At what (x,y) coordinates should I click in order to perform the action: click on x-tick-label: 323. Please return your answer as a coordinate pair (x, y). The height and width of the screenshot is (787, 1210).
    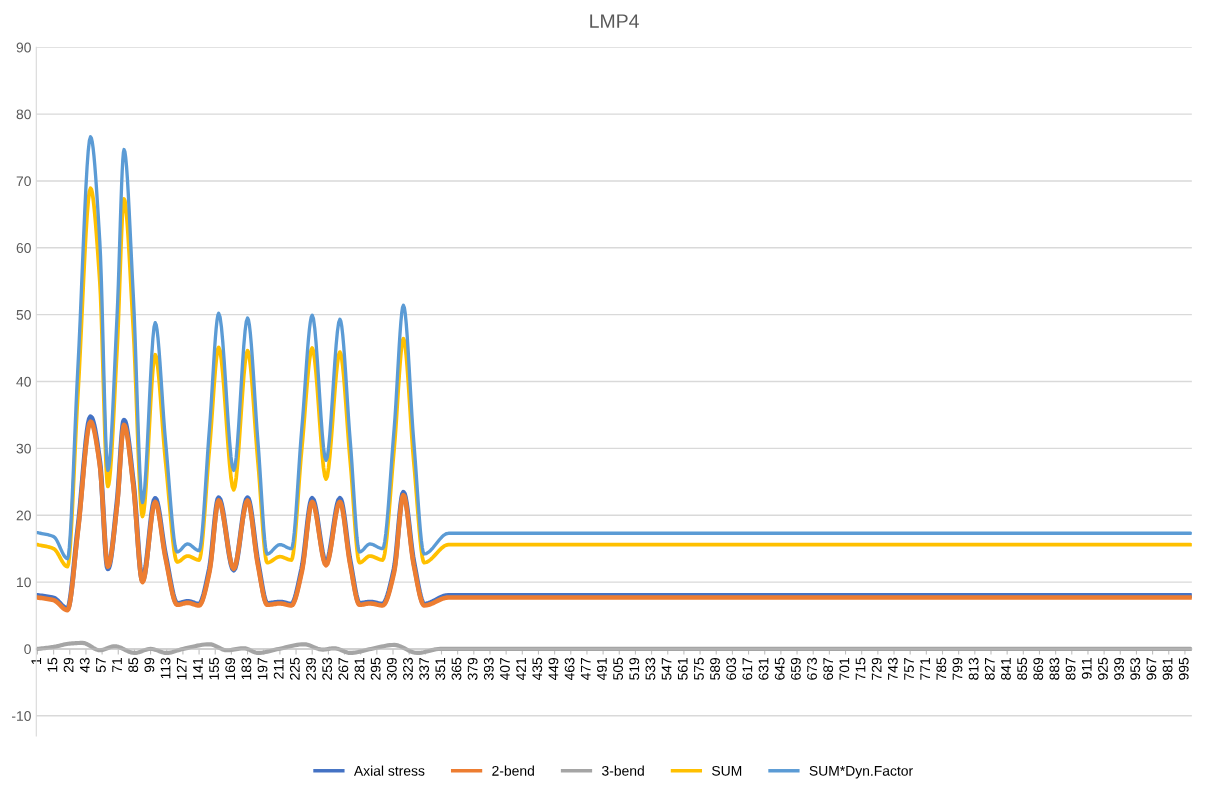
    Looking at the image, I should click on (408, 668).